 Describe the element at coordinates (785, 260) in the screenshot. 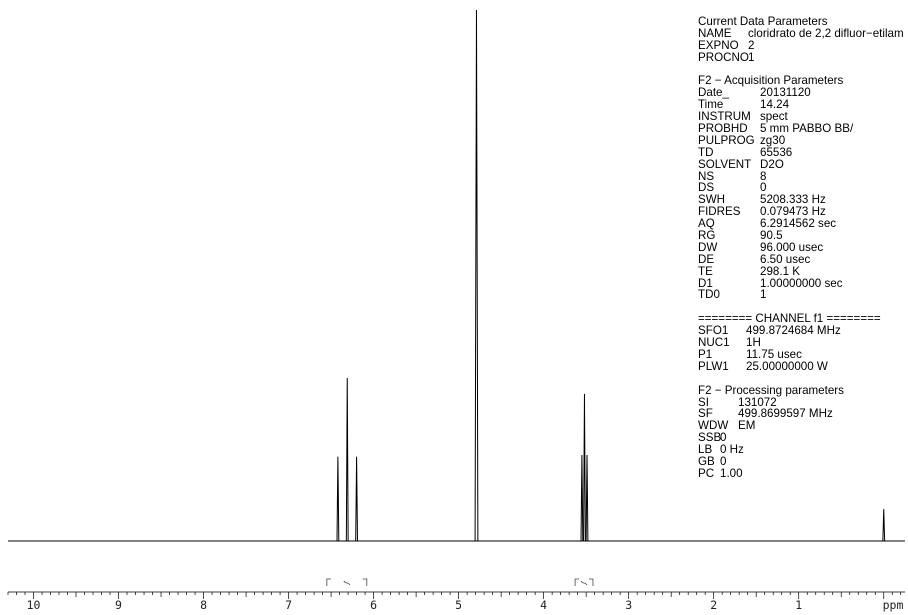

I see `param-value: 6.50 usec` at that location.